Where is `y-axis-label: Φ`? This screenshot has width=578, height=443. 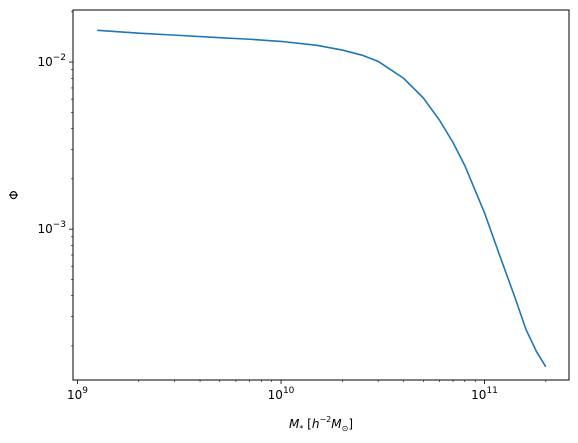
y-axis-label: Φ is located at coordinates (14, 194).